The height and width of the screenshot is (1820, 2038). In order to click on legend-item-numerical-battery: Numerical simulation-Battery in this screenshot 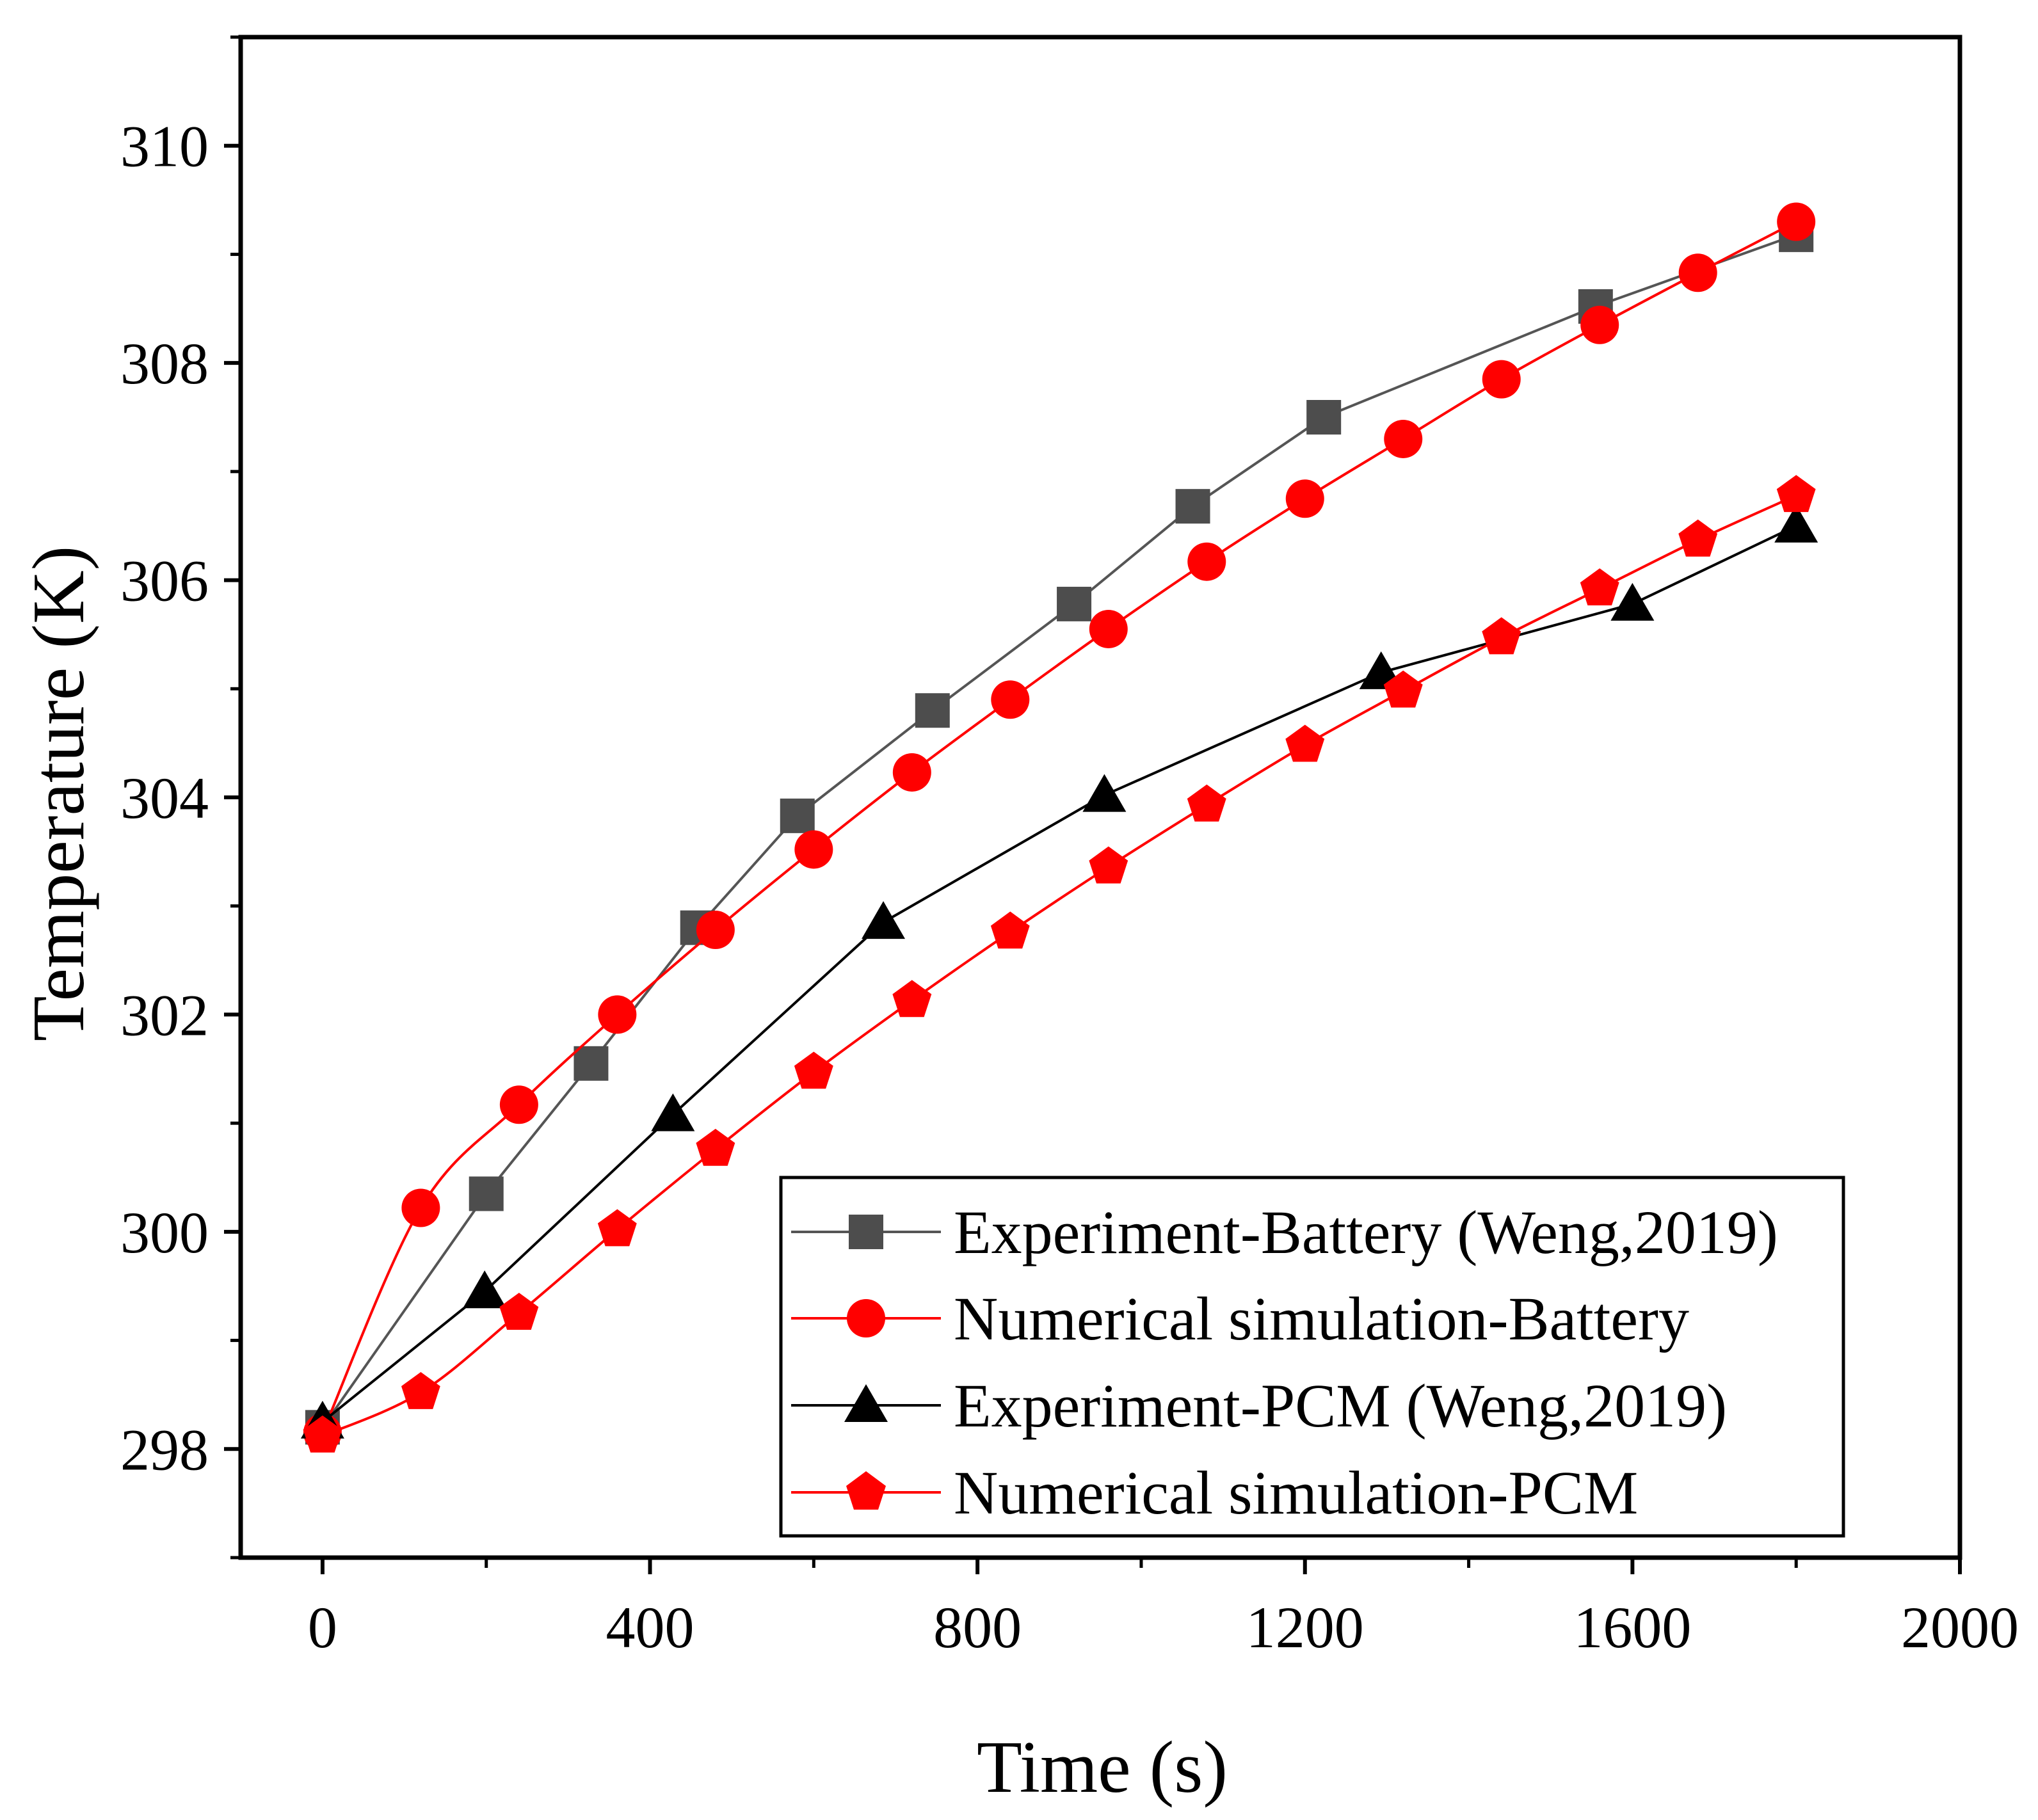, I will do `click(1240, 1318)`.